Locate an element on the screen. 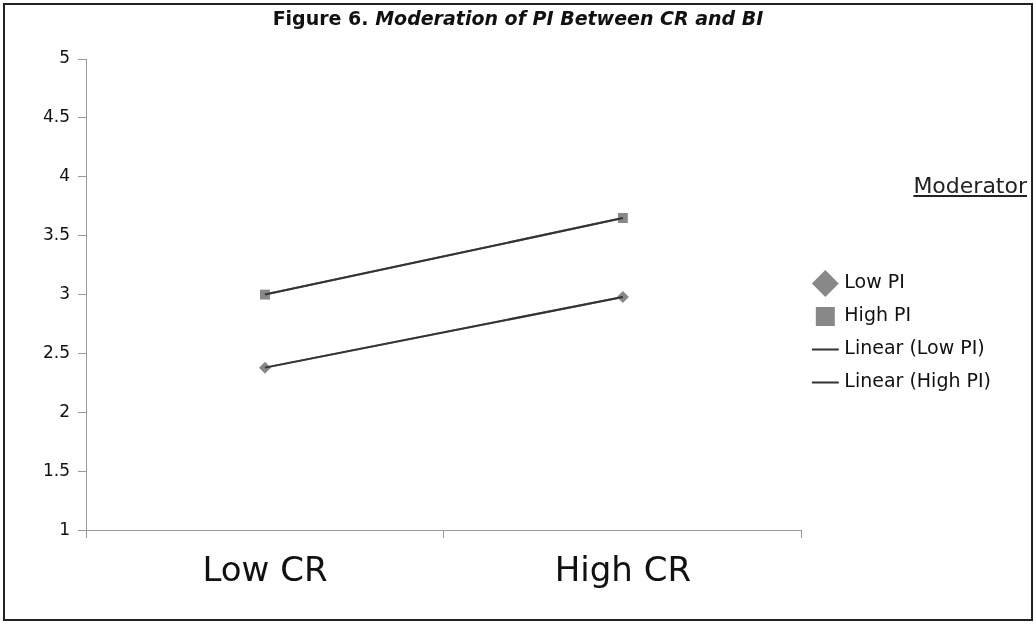 The width and height of the screenshot is (1036, 624). legend-label: Low PI is located at coordinates (874, 281).